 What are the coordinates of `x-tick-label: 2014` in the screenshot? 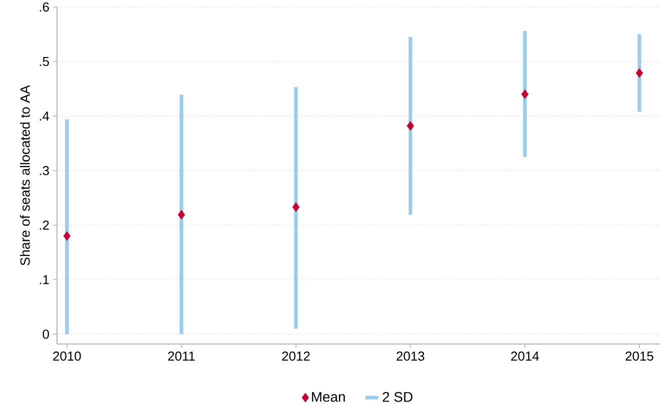 It's located at (525, 356).